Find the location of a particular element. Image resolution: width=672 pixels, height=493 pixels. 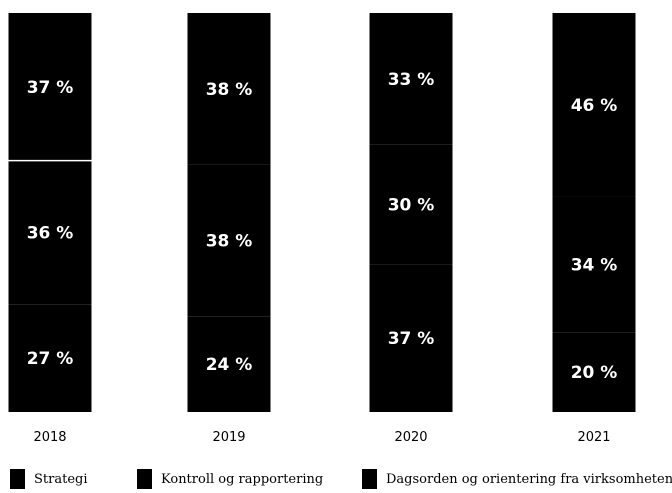

legend-item-strategi: Strategi is located at coordinates (49, 479).